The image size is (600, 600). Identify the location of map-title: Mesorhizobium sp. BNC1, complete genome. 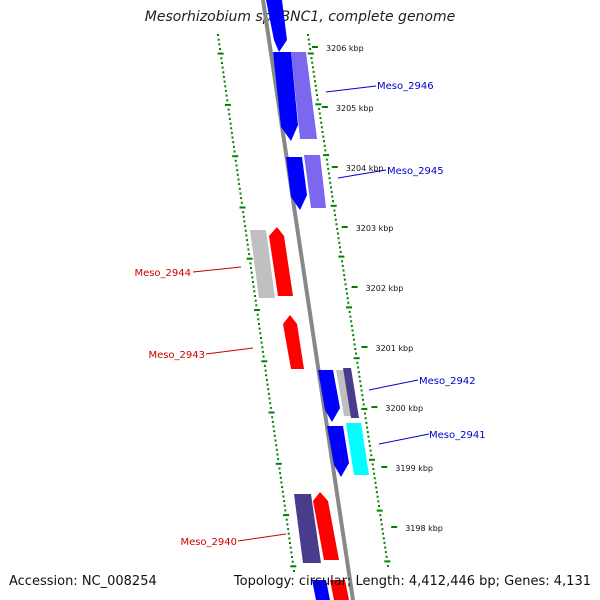
(300, 17).